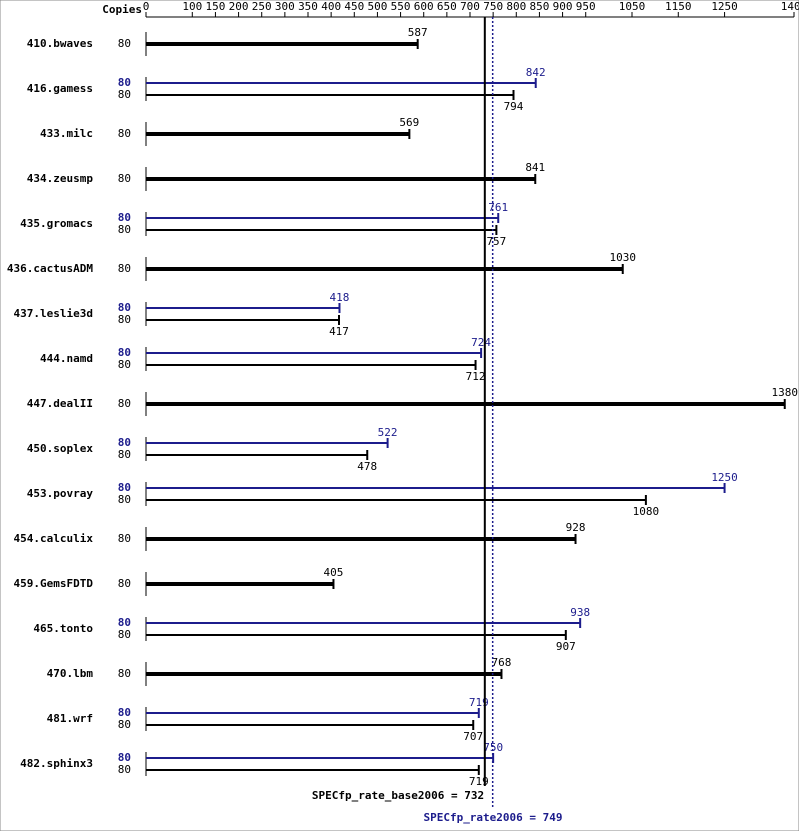 Image resolution: width=799 pixels, height=831 pixels. Describe the element at coordinates (60, 43) in the screenshot. I see `category-label: 410.bwaves` at that location.